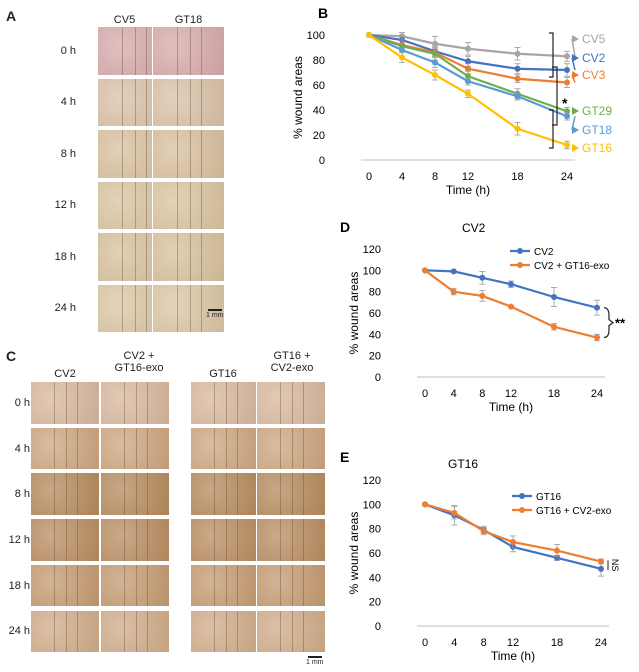 This screenshot has width=639, height=672. I want to click on panel-a-col-cv5: CV5, so click(124, 20).